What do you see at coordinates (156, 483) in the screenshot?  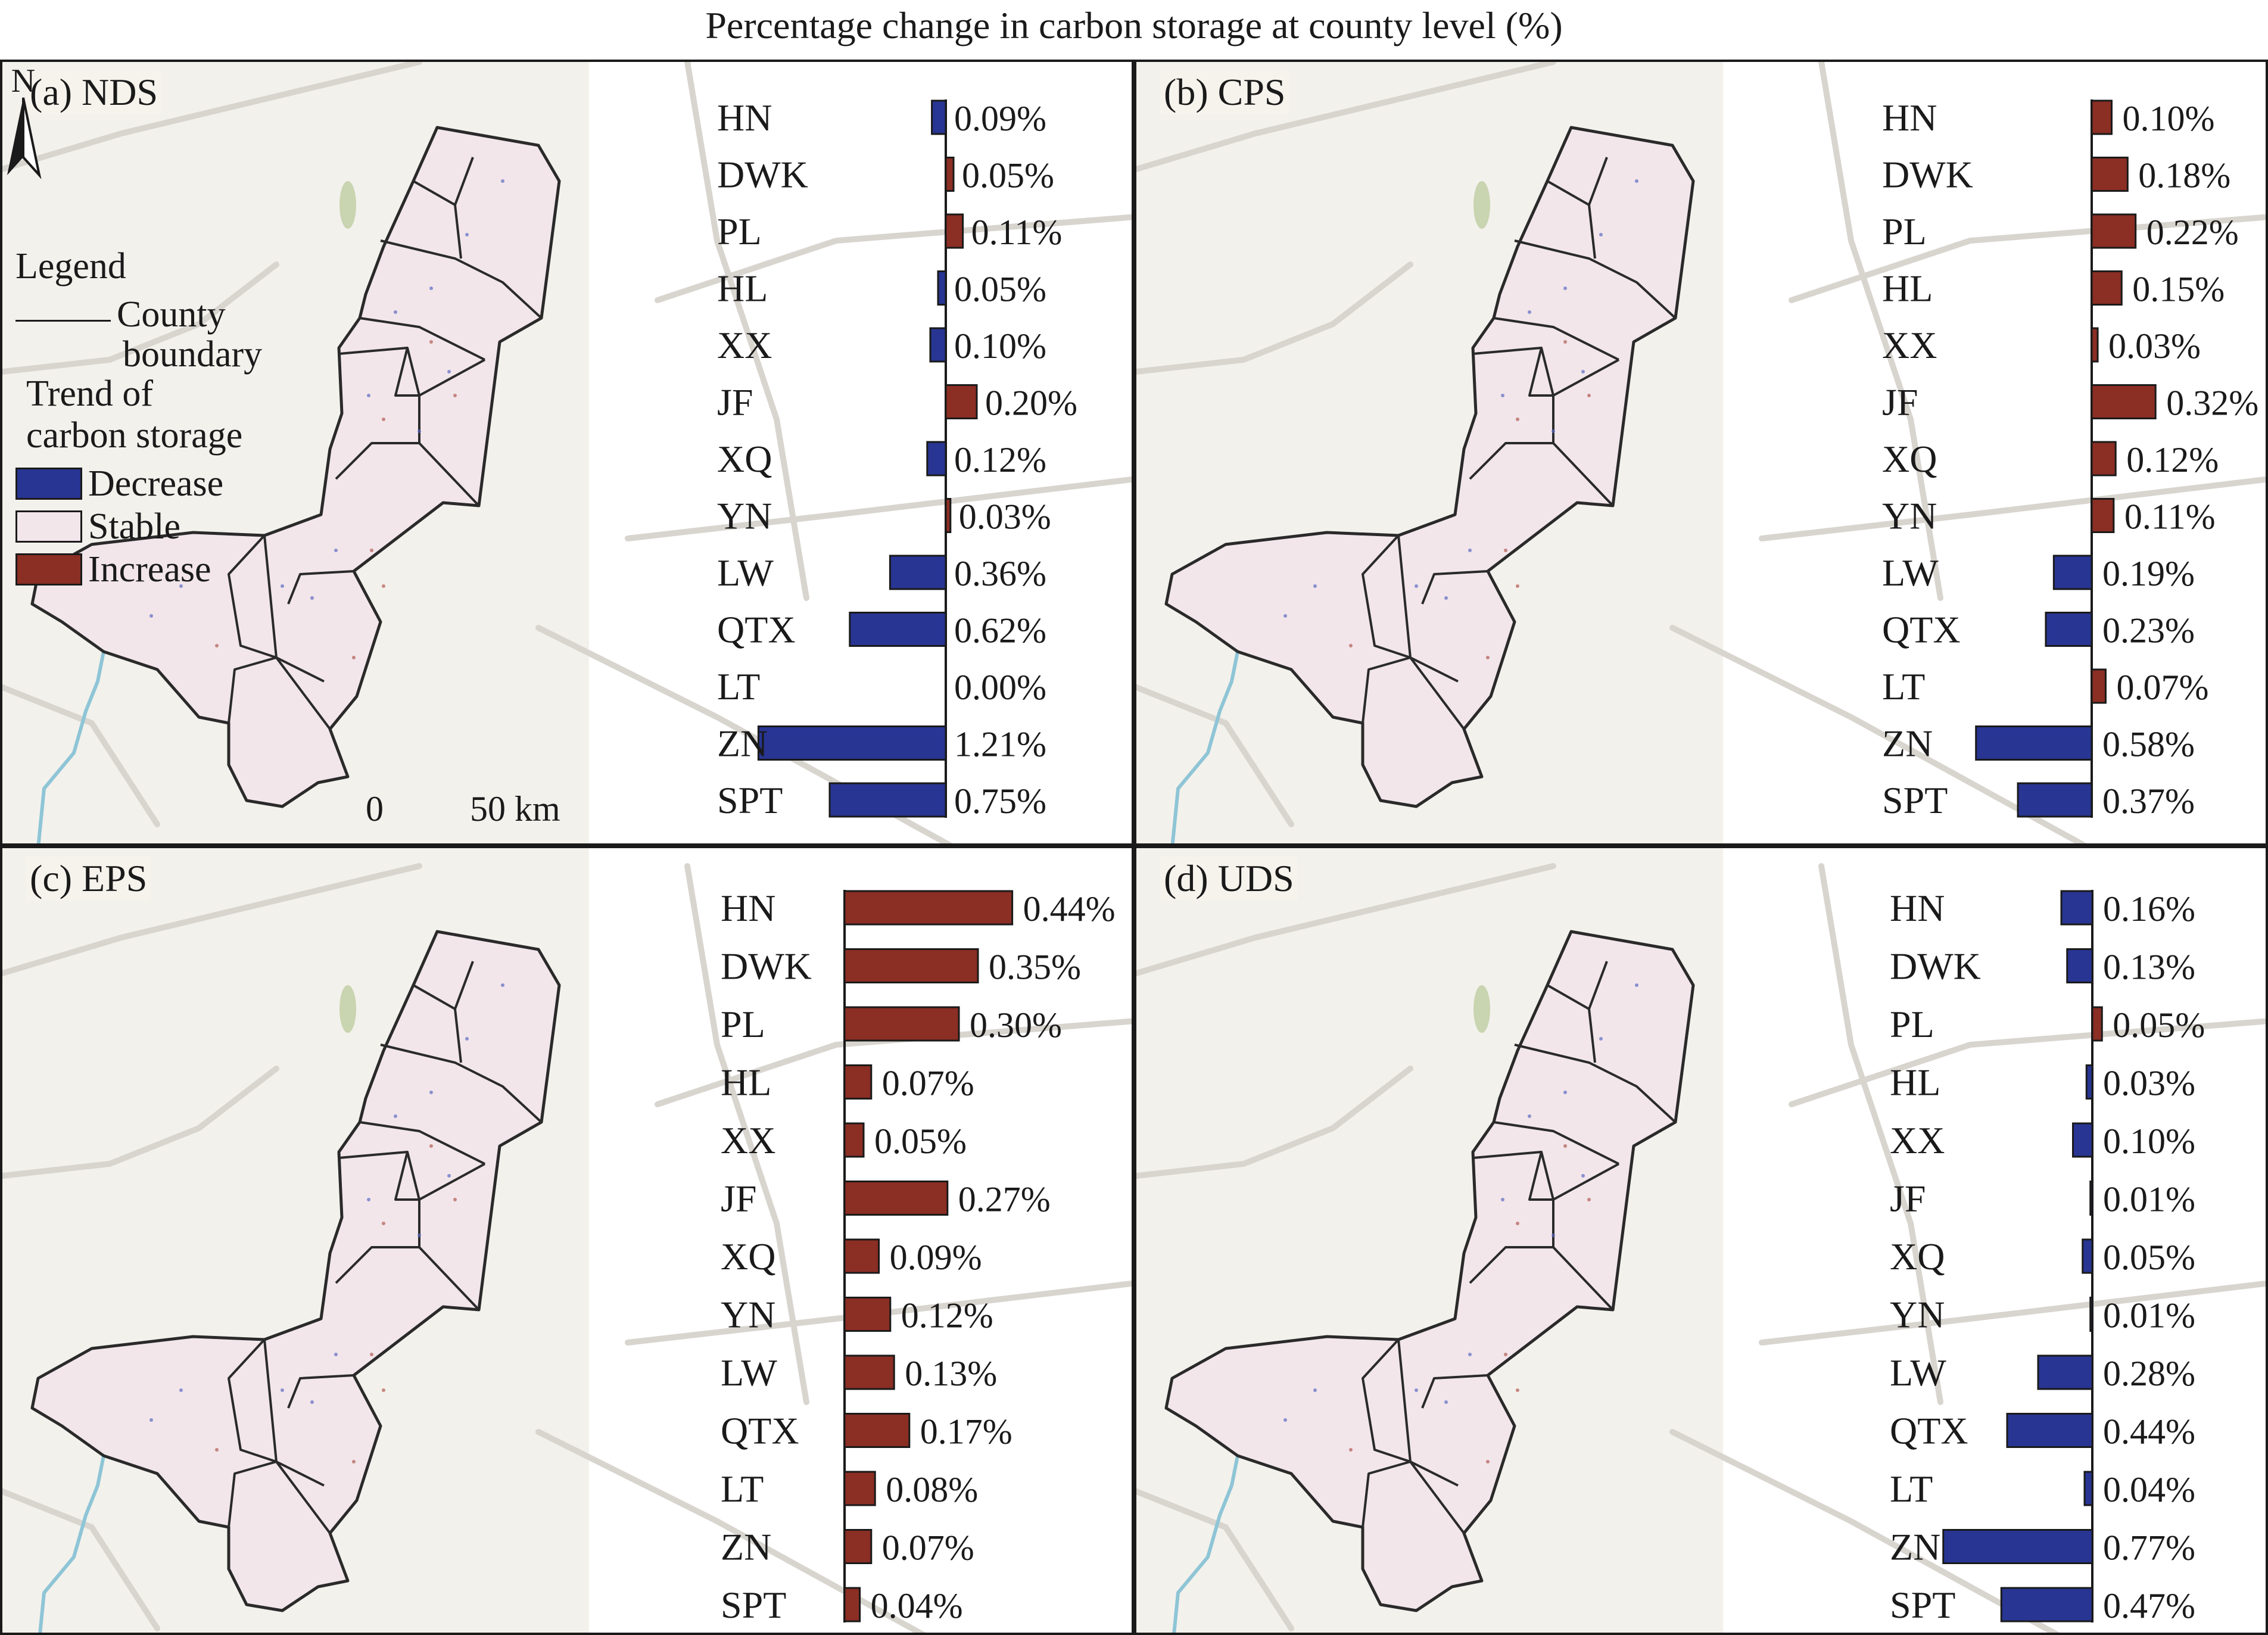 I see `legend-decrease-label: Decrease` at bounding box center [156, 483].